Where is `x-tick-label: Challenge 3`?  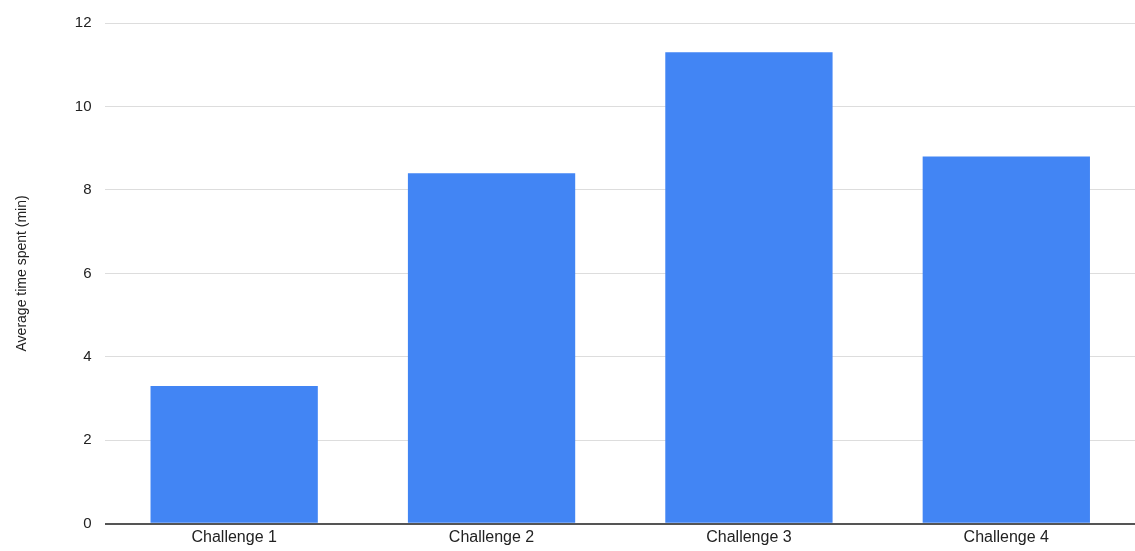 x-tick-label: Challenge 3 is located at coordinates (749, 536).